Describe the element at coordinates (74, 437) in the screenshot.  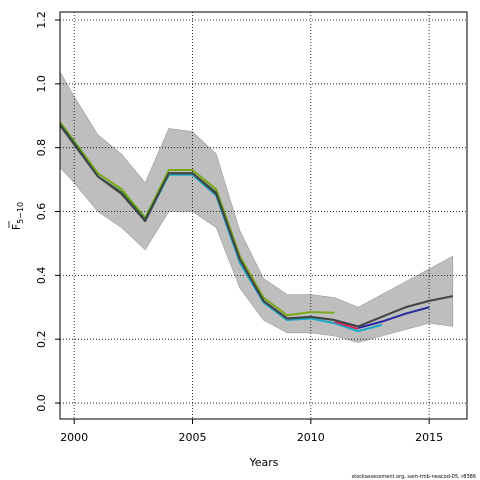
I see `x-tick-label: 2000` at that location.